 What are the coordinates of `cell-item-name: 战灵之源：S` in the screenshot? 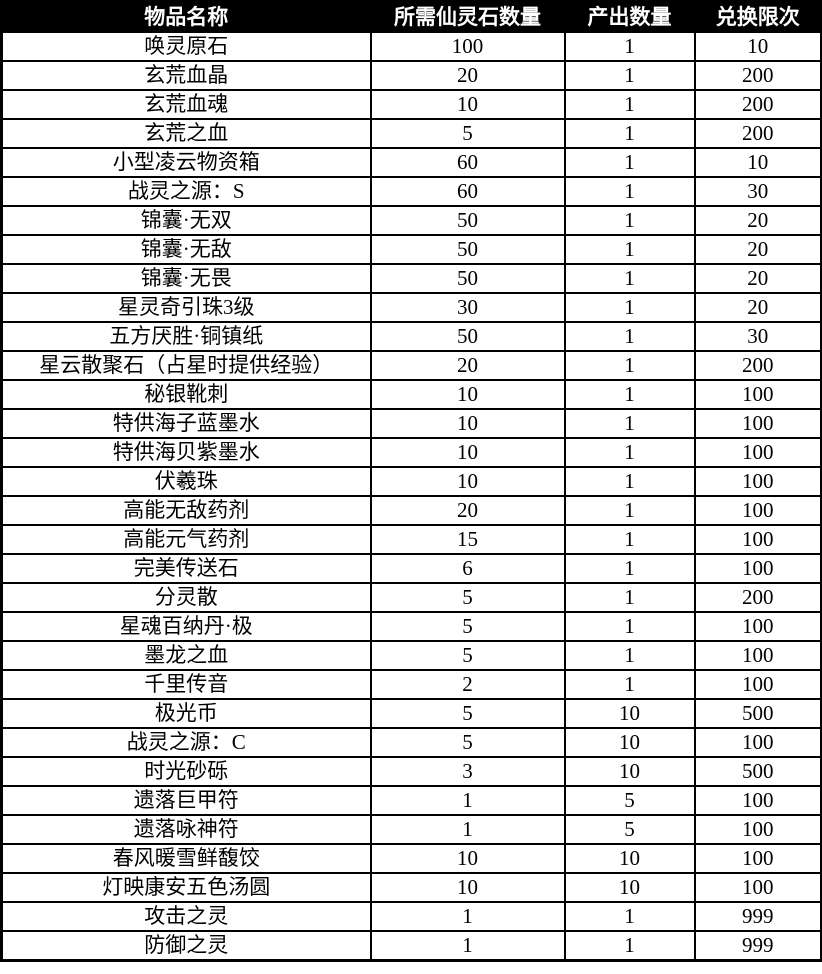 It's located at (186, 191).